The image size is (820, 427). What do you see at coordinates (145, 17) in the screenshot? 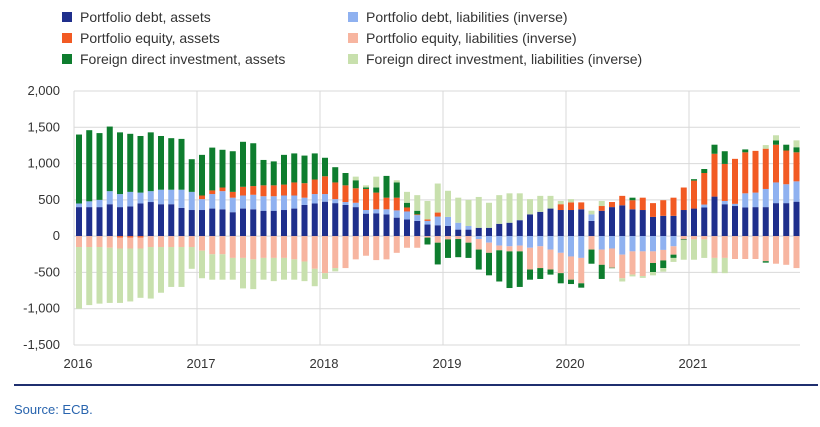
I see `legend-label: Portfolio debt, assets` at bounding box center [145, 17].